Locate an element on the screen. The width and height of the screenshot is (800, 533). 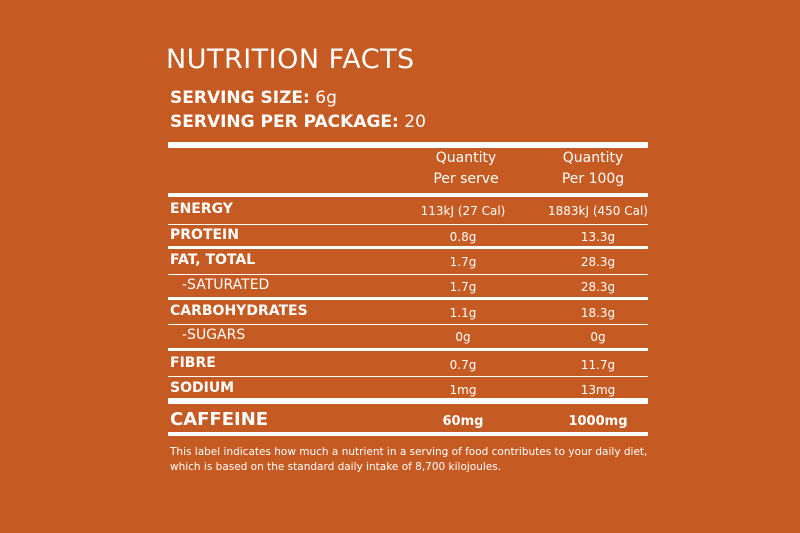
caffeine-name: CAFFEINE is located at coordinates (219, 419).